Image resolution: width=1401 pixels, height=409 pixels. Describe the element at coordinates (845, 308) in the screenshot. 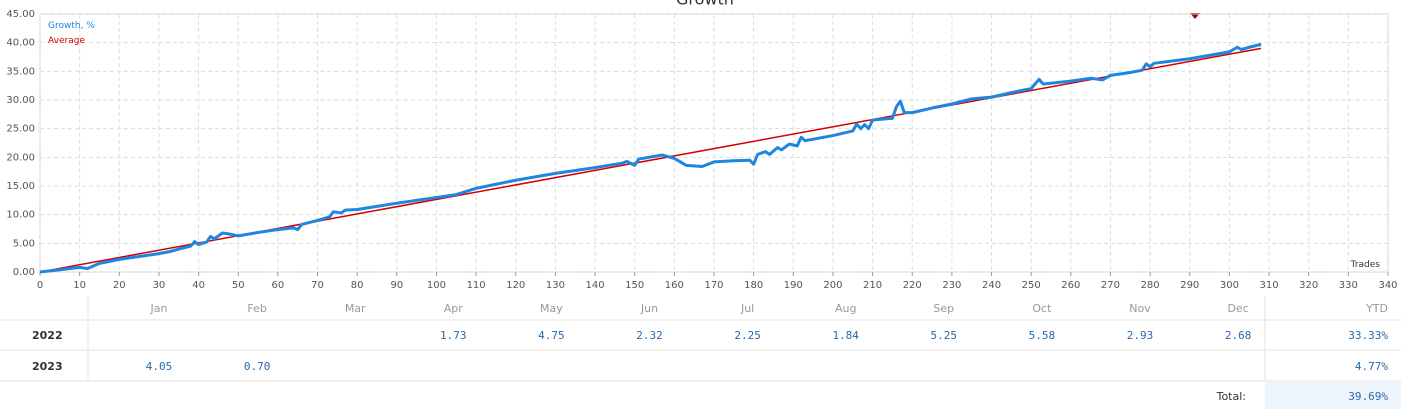

I see `month-header: Aug` at that location.